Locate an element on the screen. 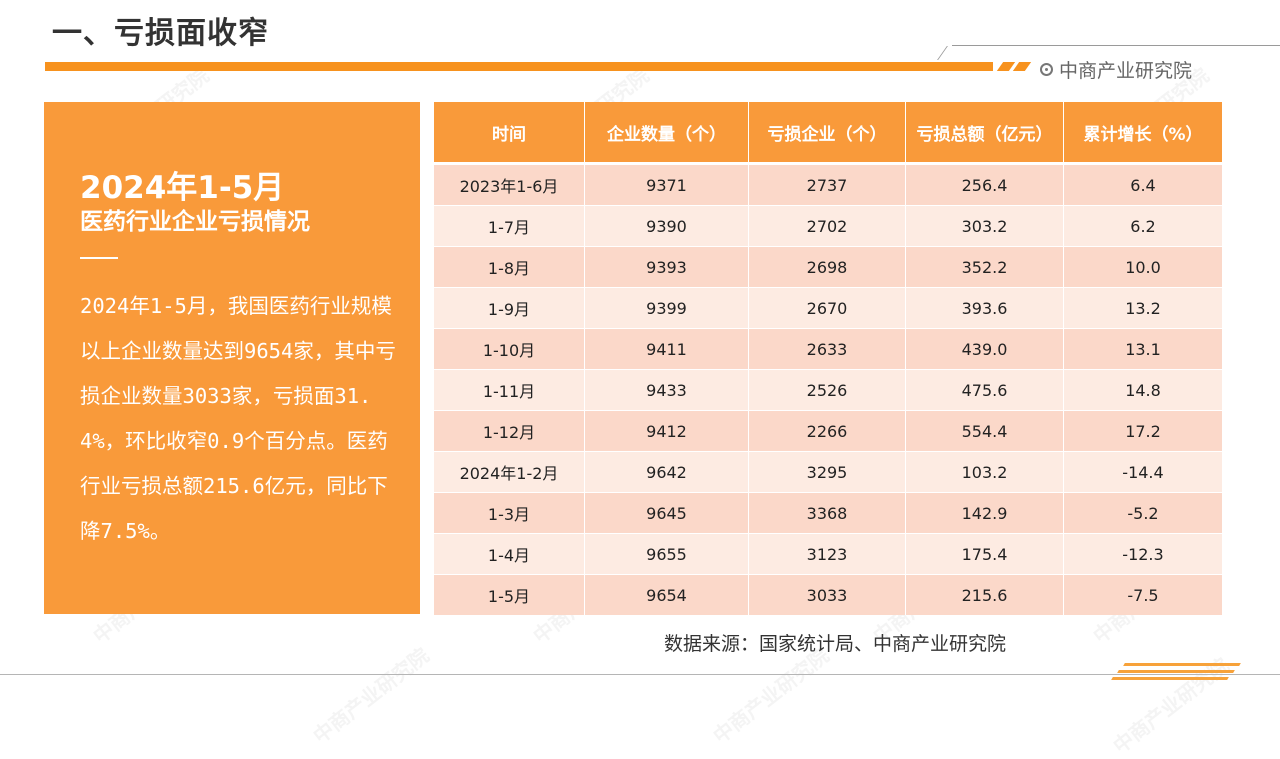 The height and width of the screenshot is (759, 1280). table-cell: 9393 is located at coordinates (667, 266).